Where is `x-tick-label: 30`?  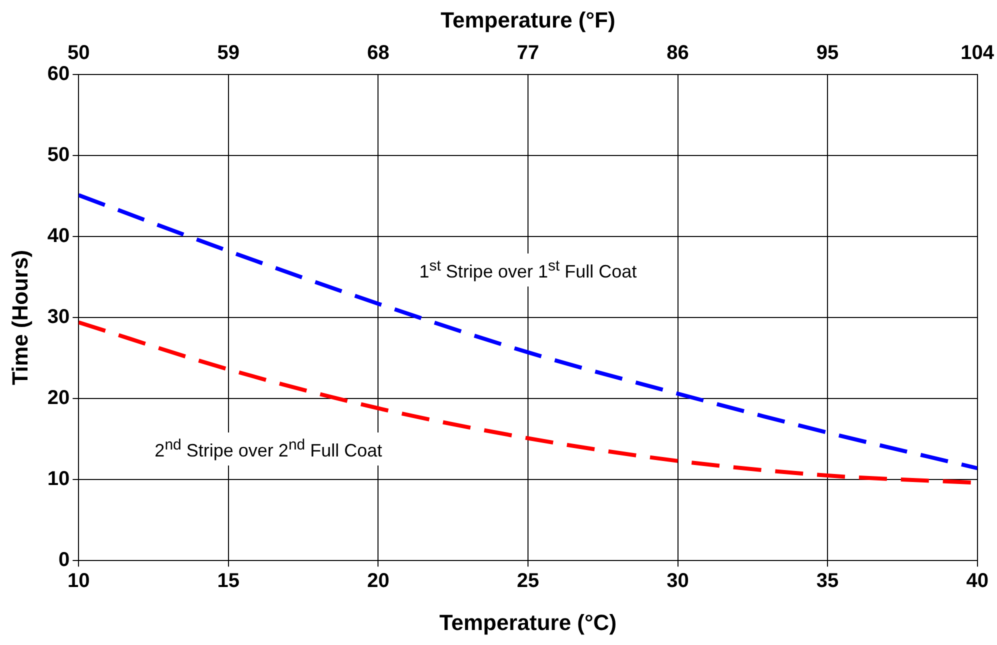 x-tick-label: 30 is located at coordinates (677, 581).